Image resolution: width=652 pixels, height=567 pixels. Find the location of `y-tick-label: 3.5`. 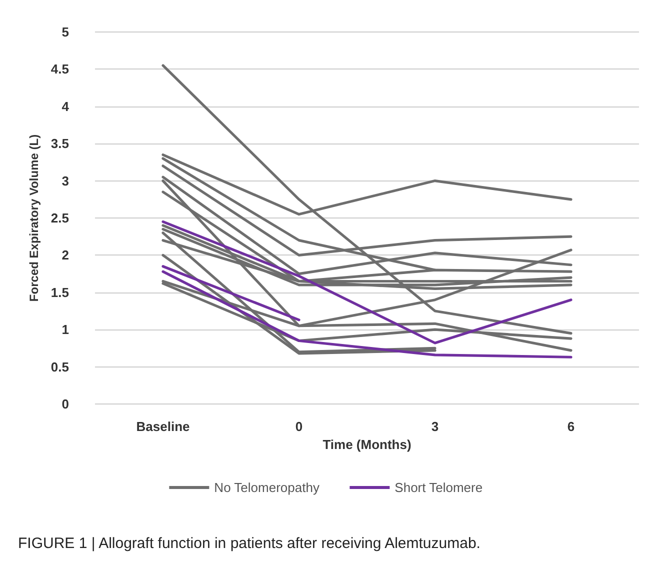

y-tick-label: 3.5 is located at coordinates (59, 144).